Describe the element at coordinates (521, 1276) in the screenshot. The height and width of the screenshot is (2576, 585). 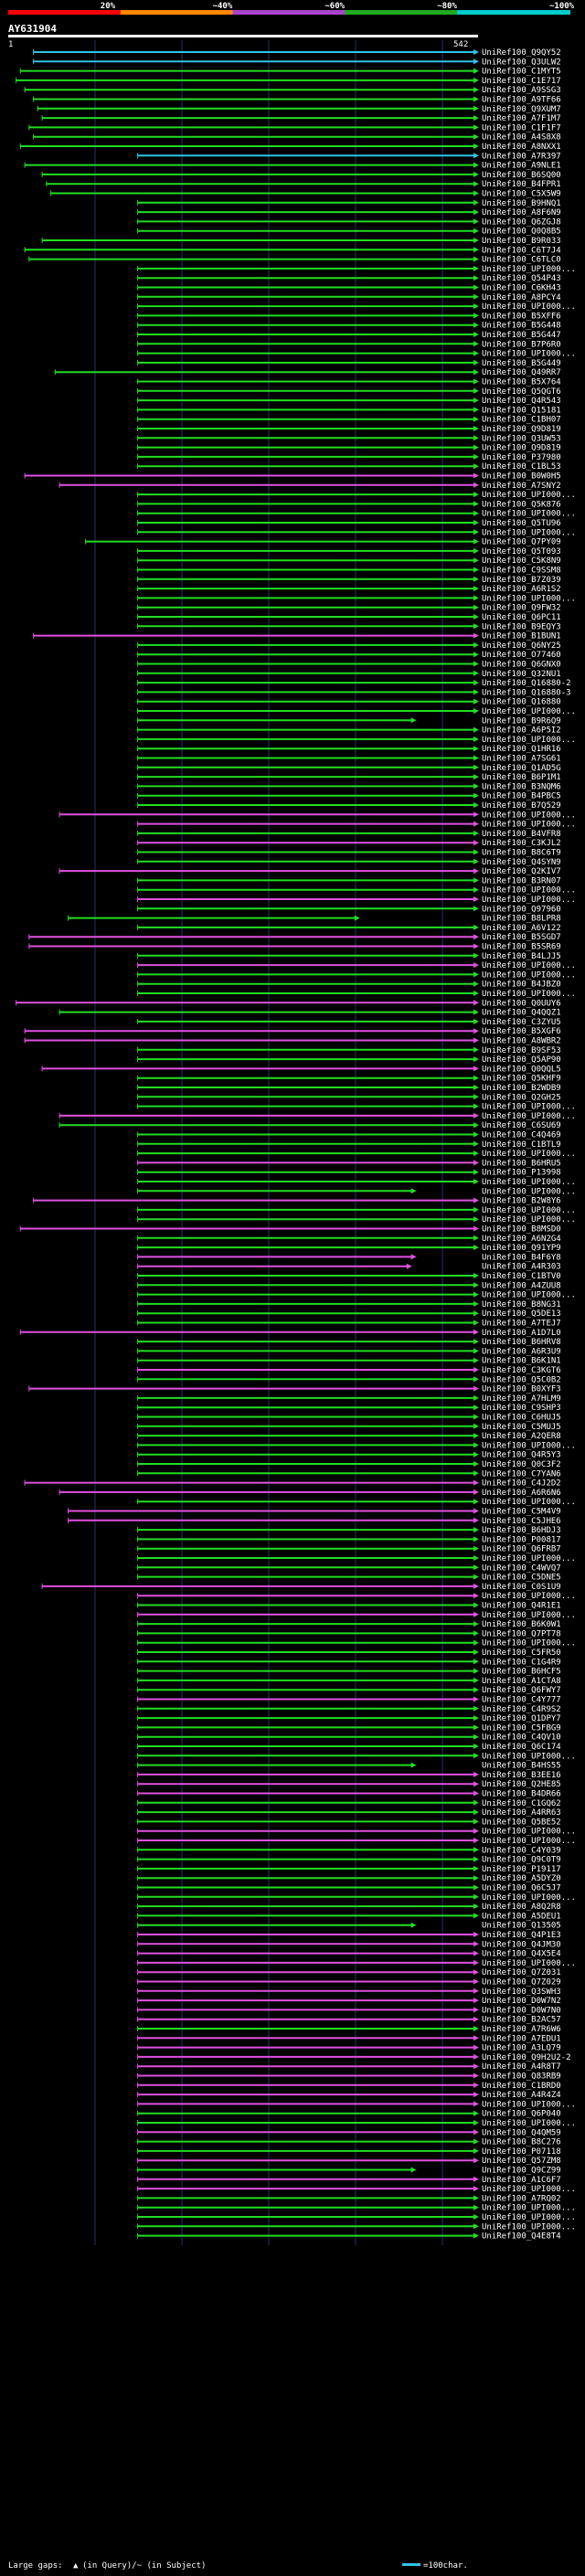
I see `hit-label: UniRef100_C1BTV0` at that location.